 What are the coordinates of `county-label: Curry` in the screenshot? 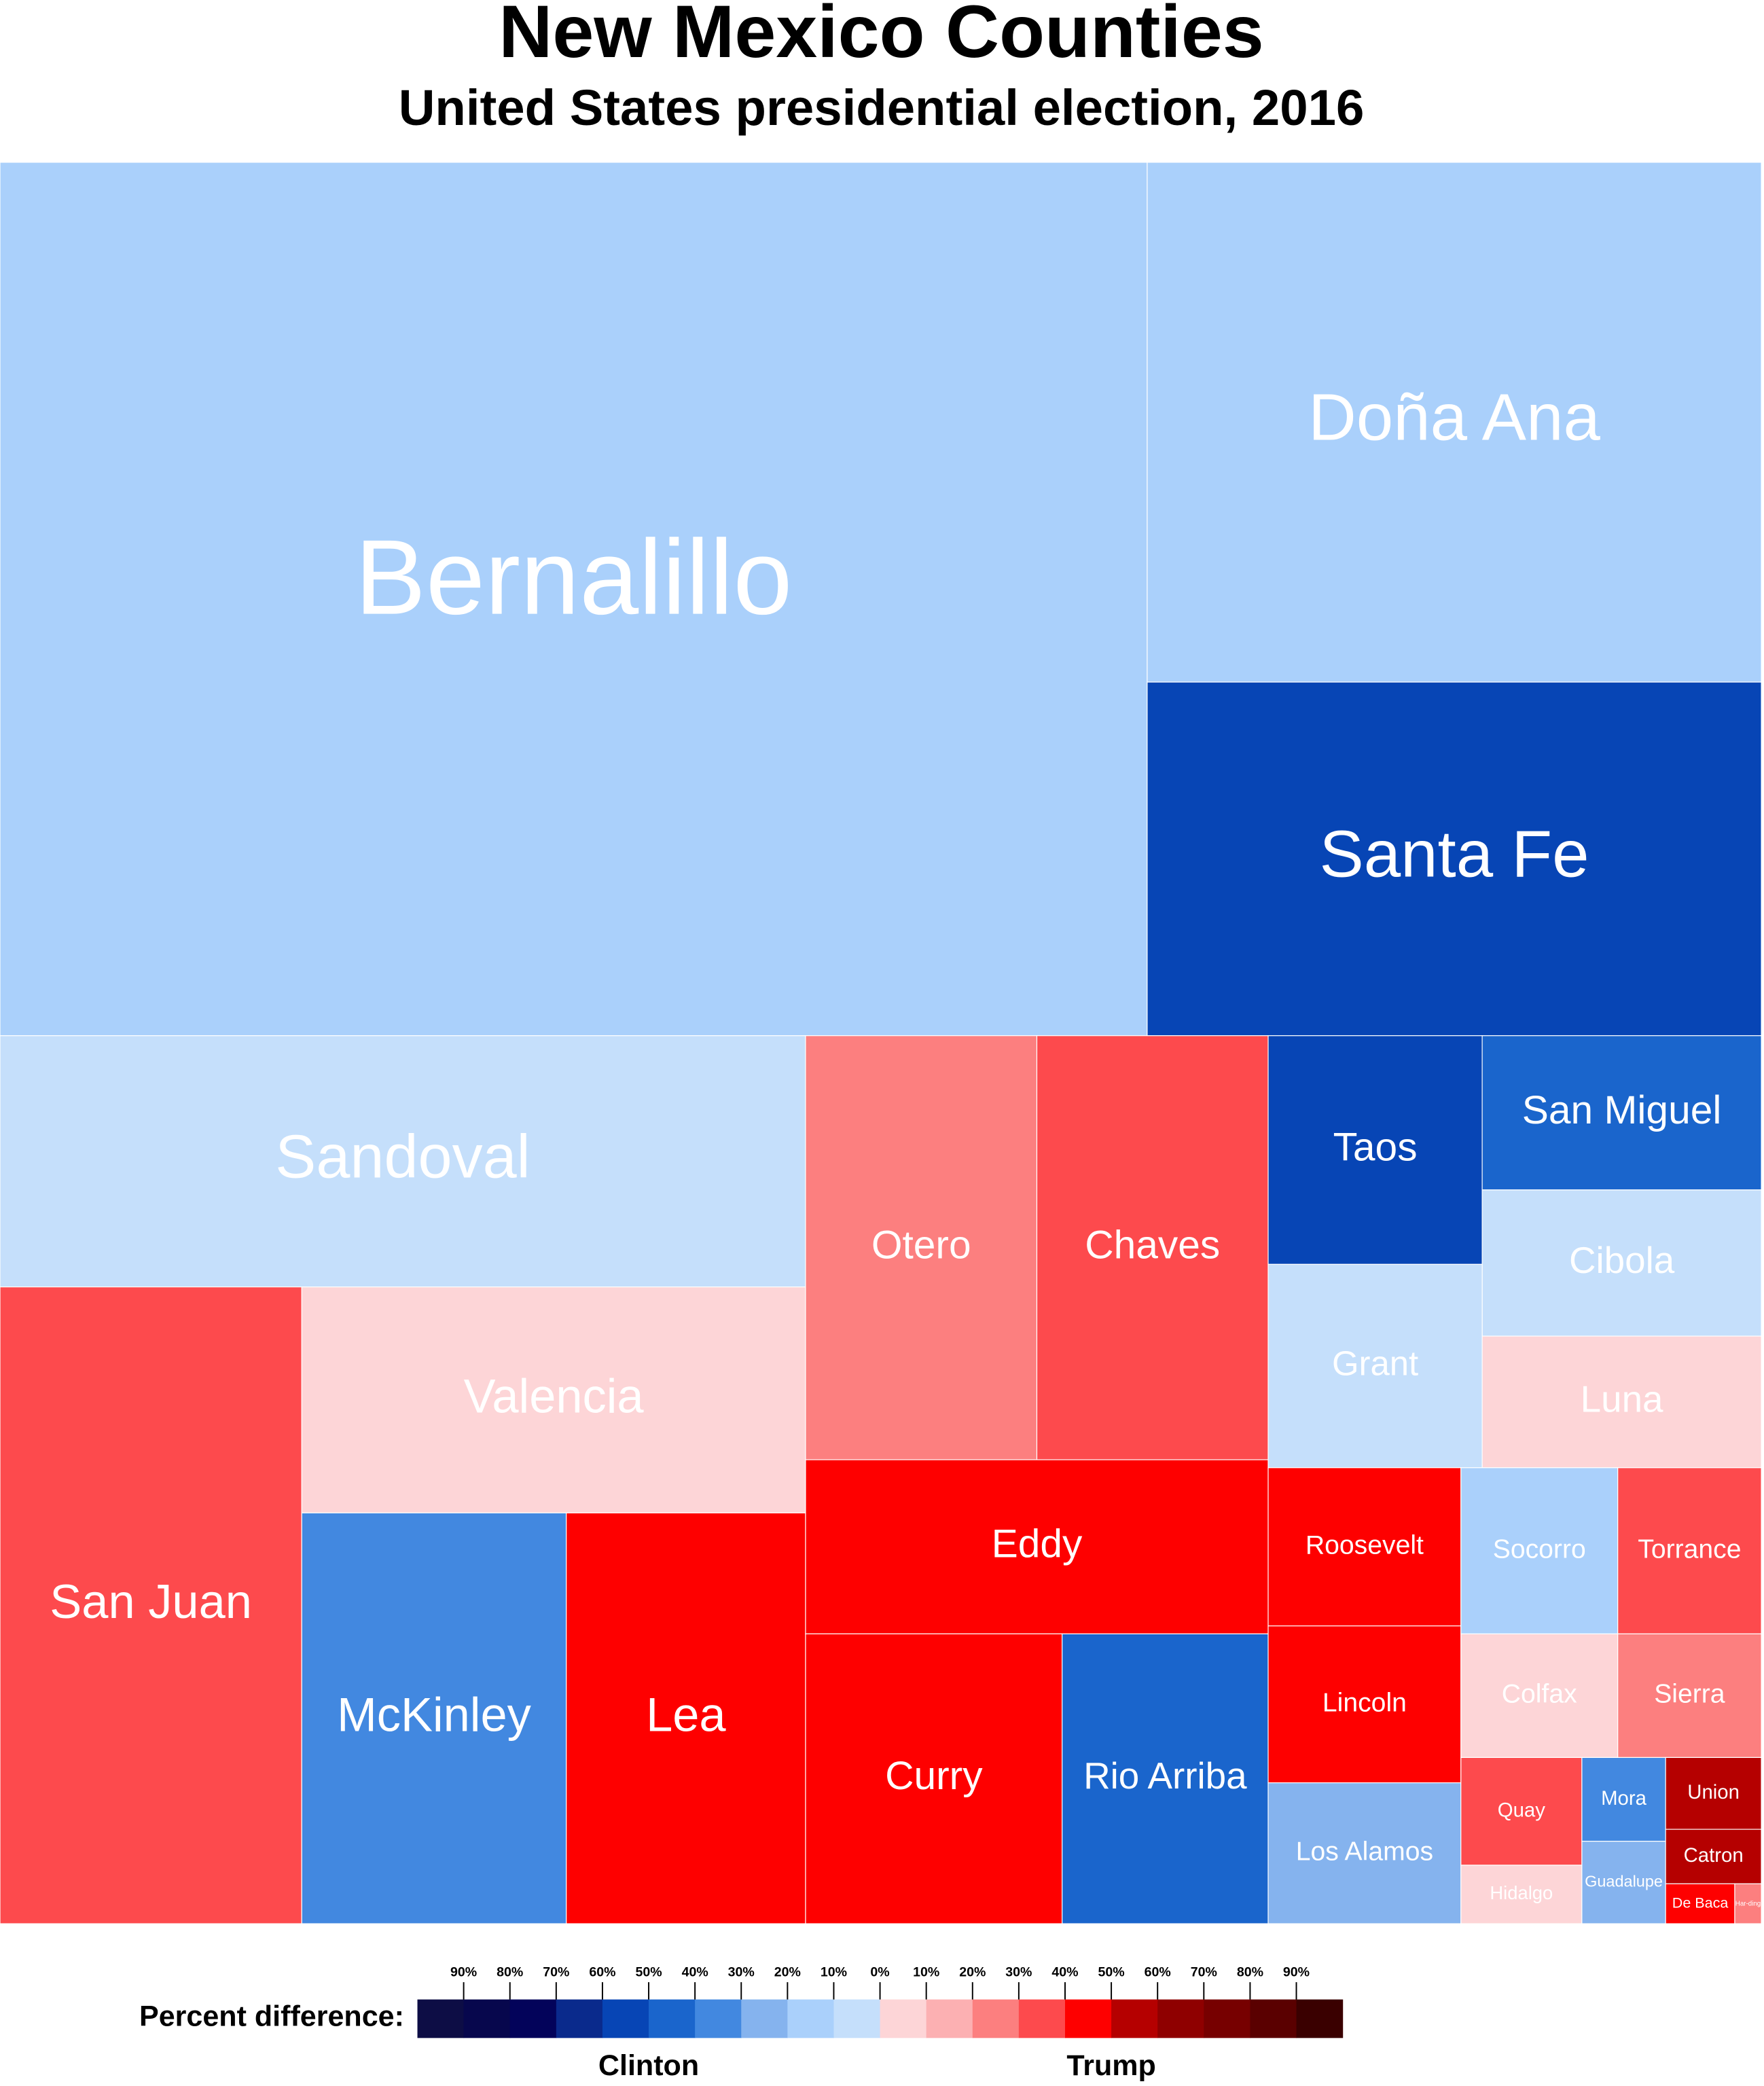 It's located at (934, 1776).